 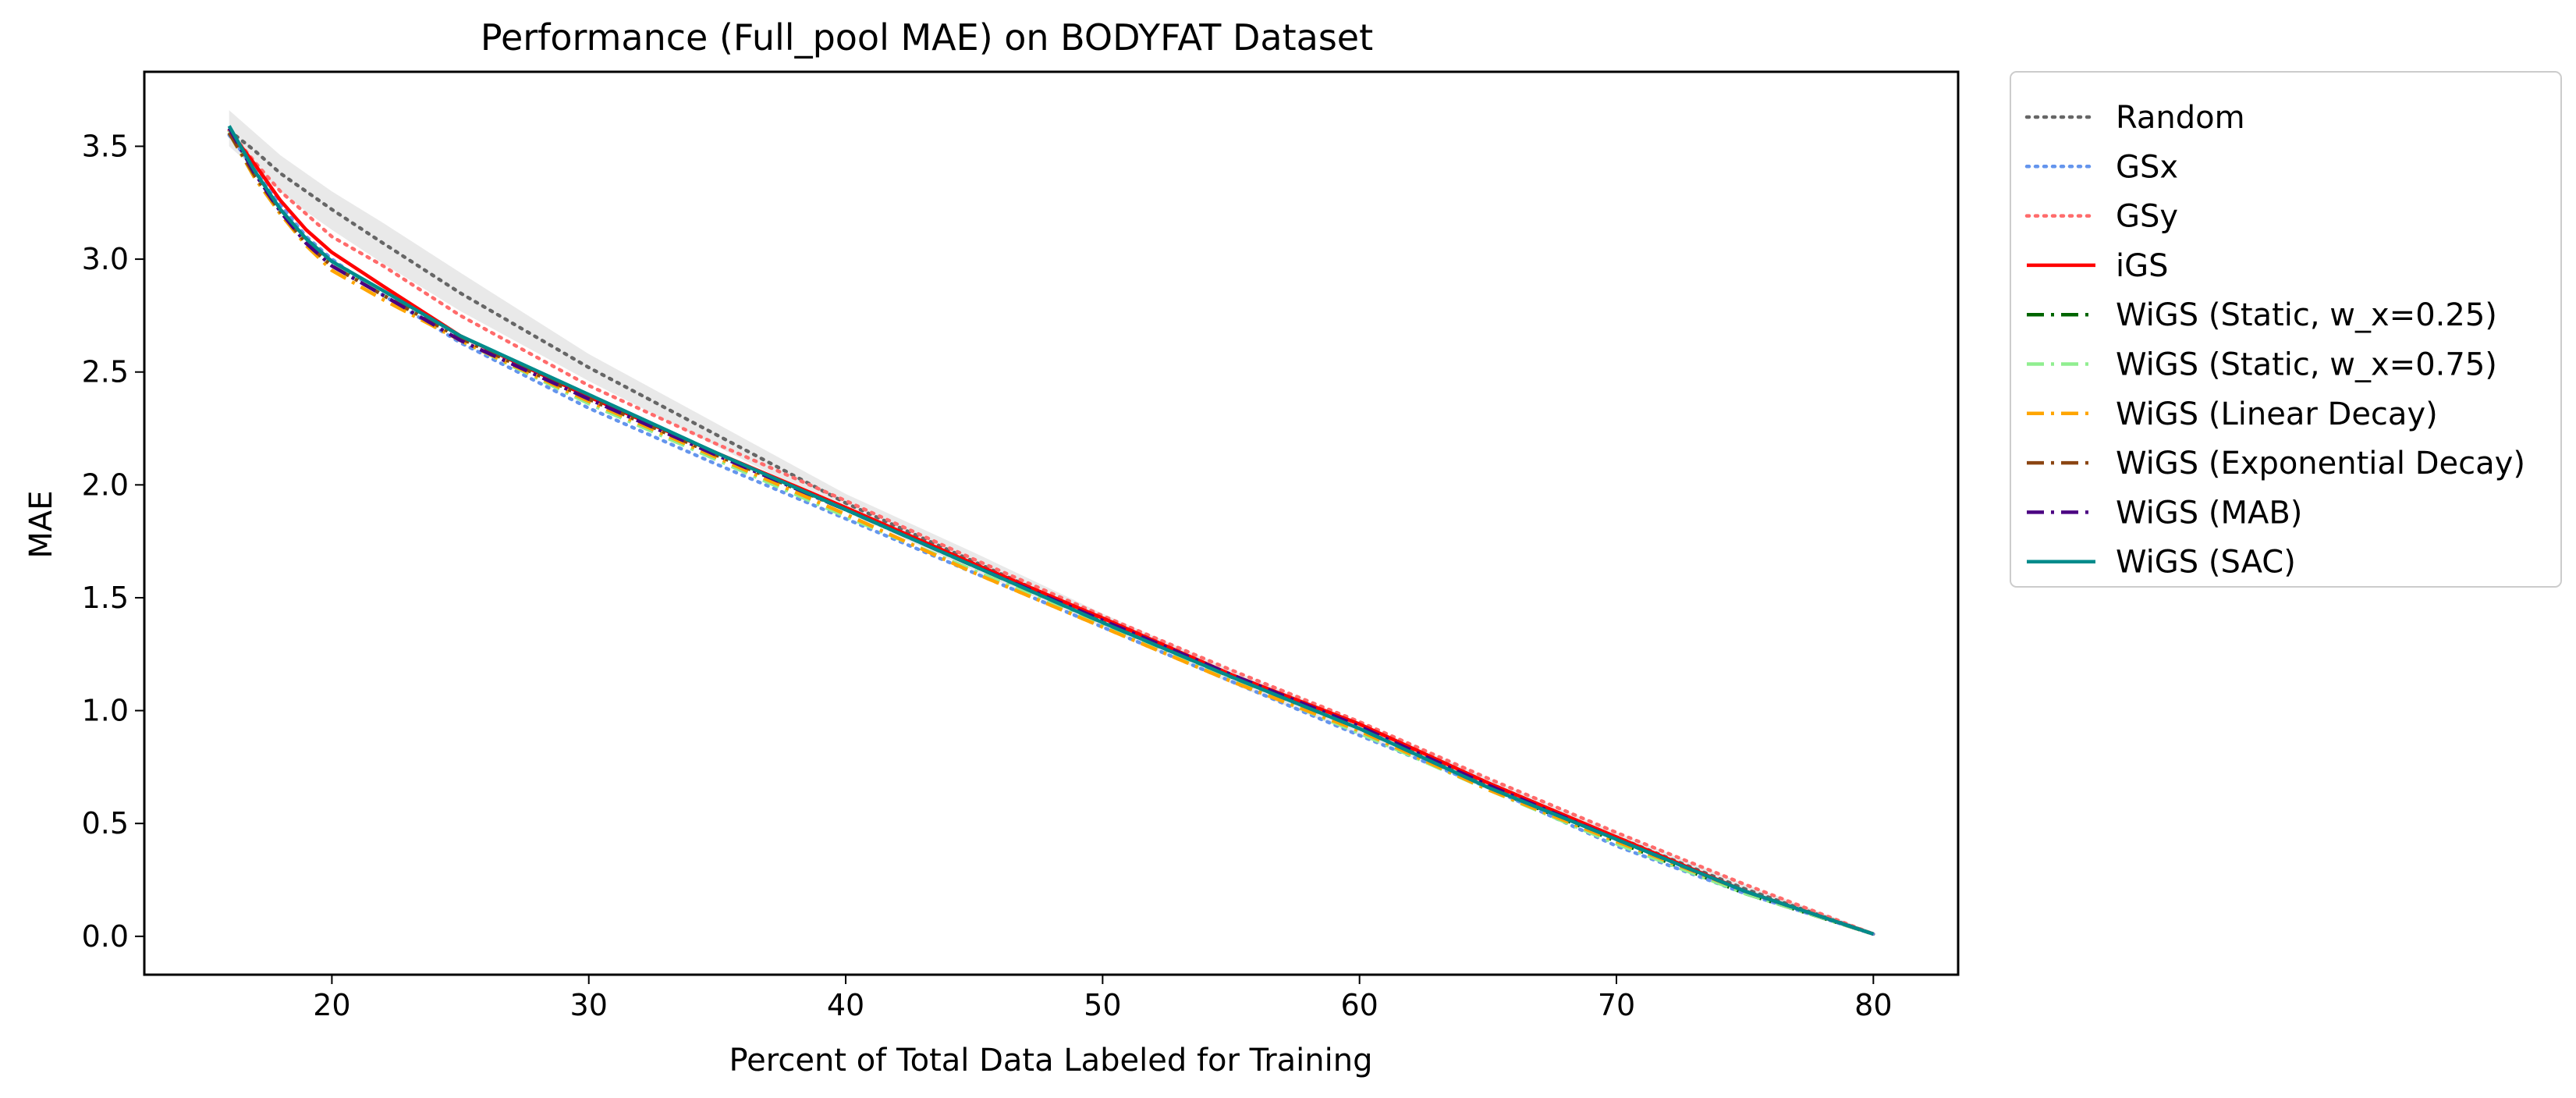 What do you see at coordinates (2306, 365) in the screenshot?
I see `legend-label-wigs-static-w-x-0-75: WiGS (Static, w_x=0.75)` at bounding box center [2306, 365].